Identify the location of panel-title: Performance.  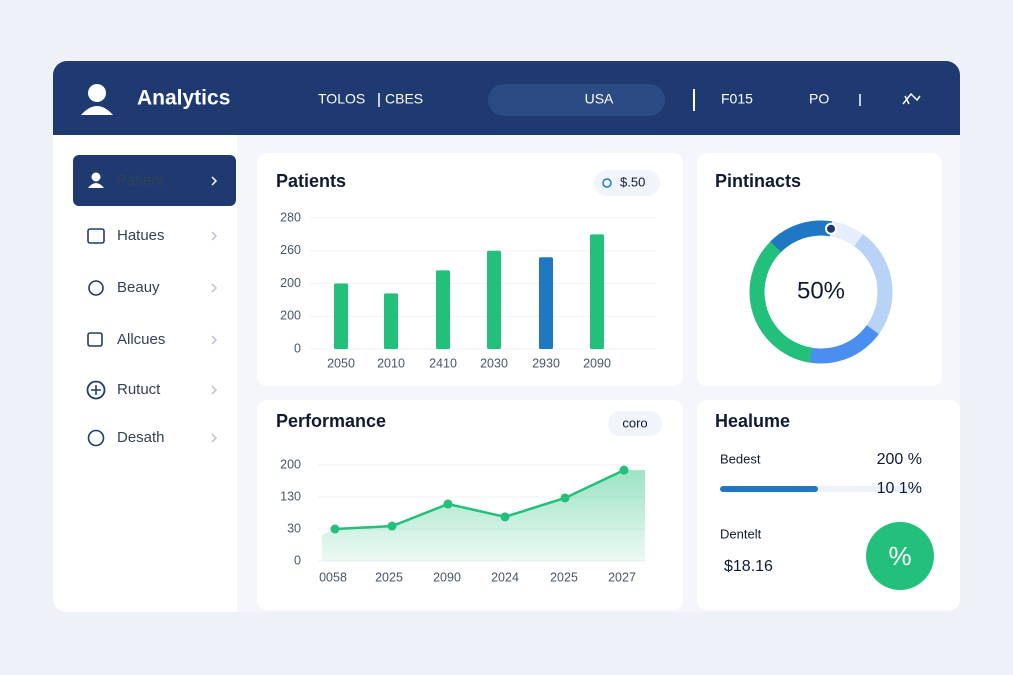
(331, 421).